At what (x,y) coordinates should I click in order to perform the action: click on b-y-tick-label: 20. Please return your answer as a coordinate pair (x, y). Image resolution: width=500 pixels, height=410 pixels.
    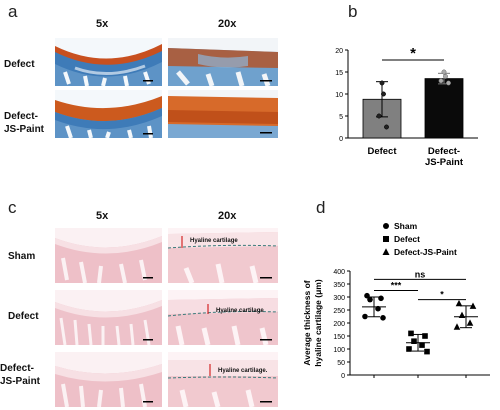
    Looking at the image, I should click on (339, 51).